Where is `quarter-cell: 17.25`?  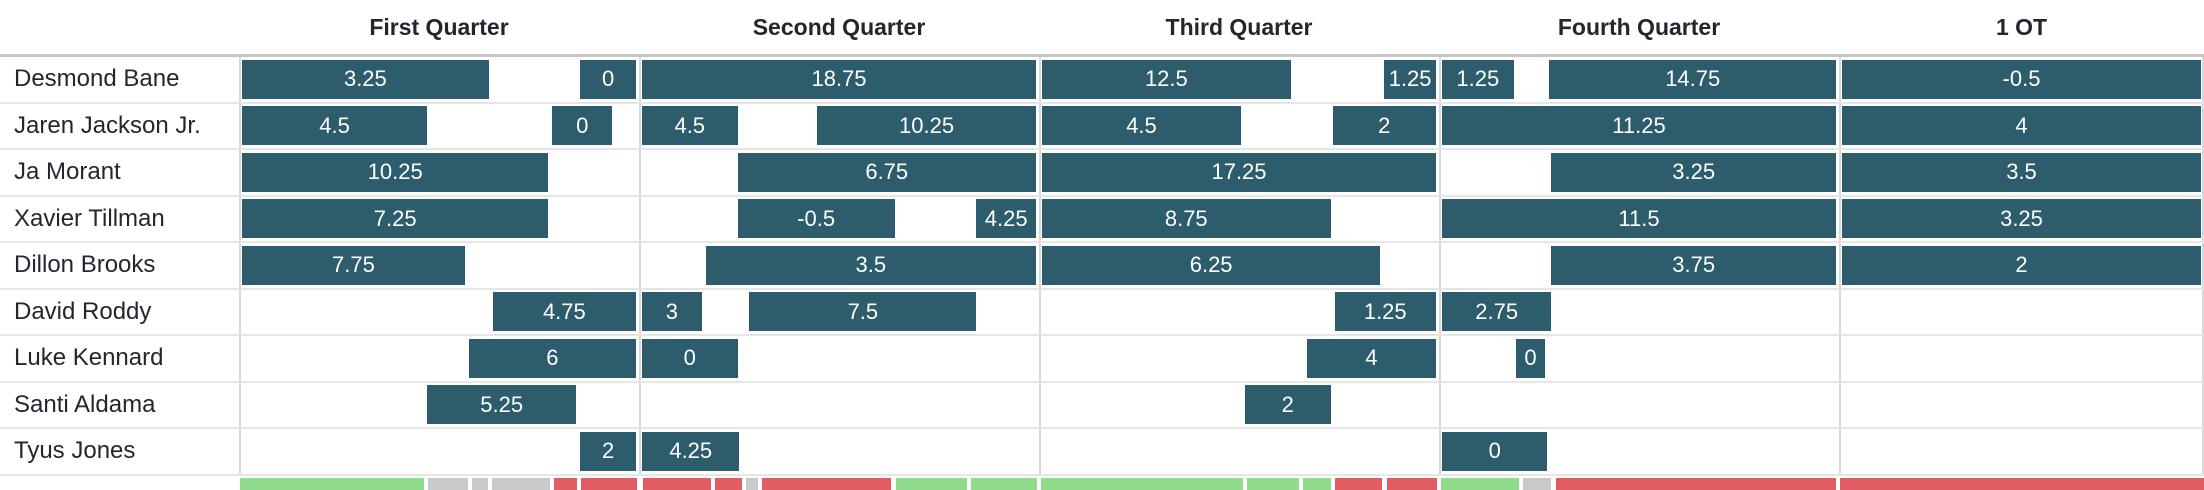
quarter-cell: 17.25 is located at coordinates (1239, 172).